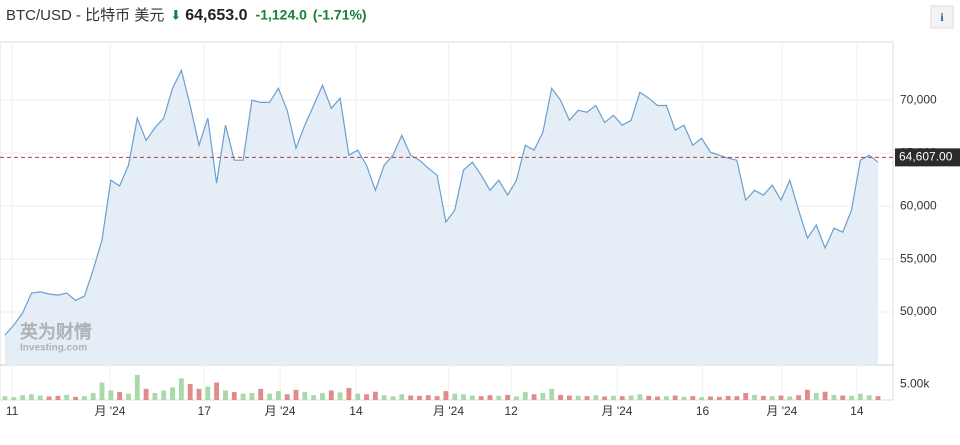 The image size is (960, 445). Describe the element at coordinates (53, 348) in the screenshot. I see `watermark-site: Investing.com` at that location.